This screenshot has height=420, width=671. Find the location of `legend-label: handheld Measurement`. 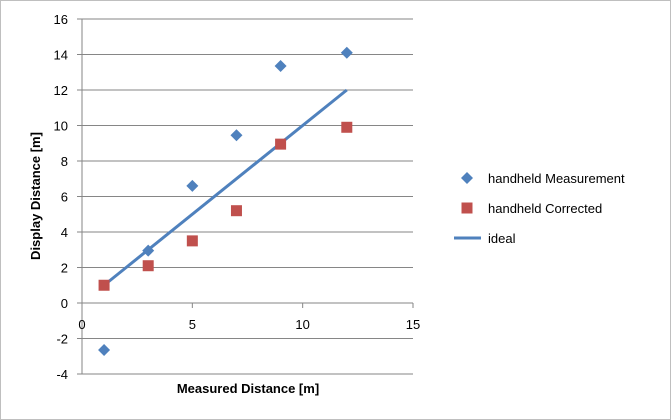

legend-label: handheld Measurement is located at coordinates (556, 178).